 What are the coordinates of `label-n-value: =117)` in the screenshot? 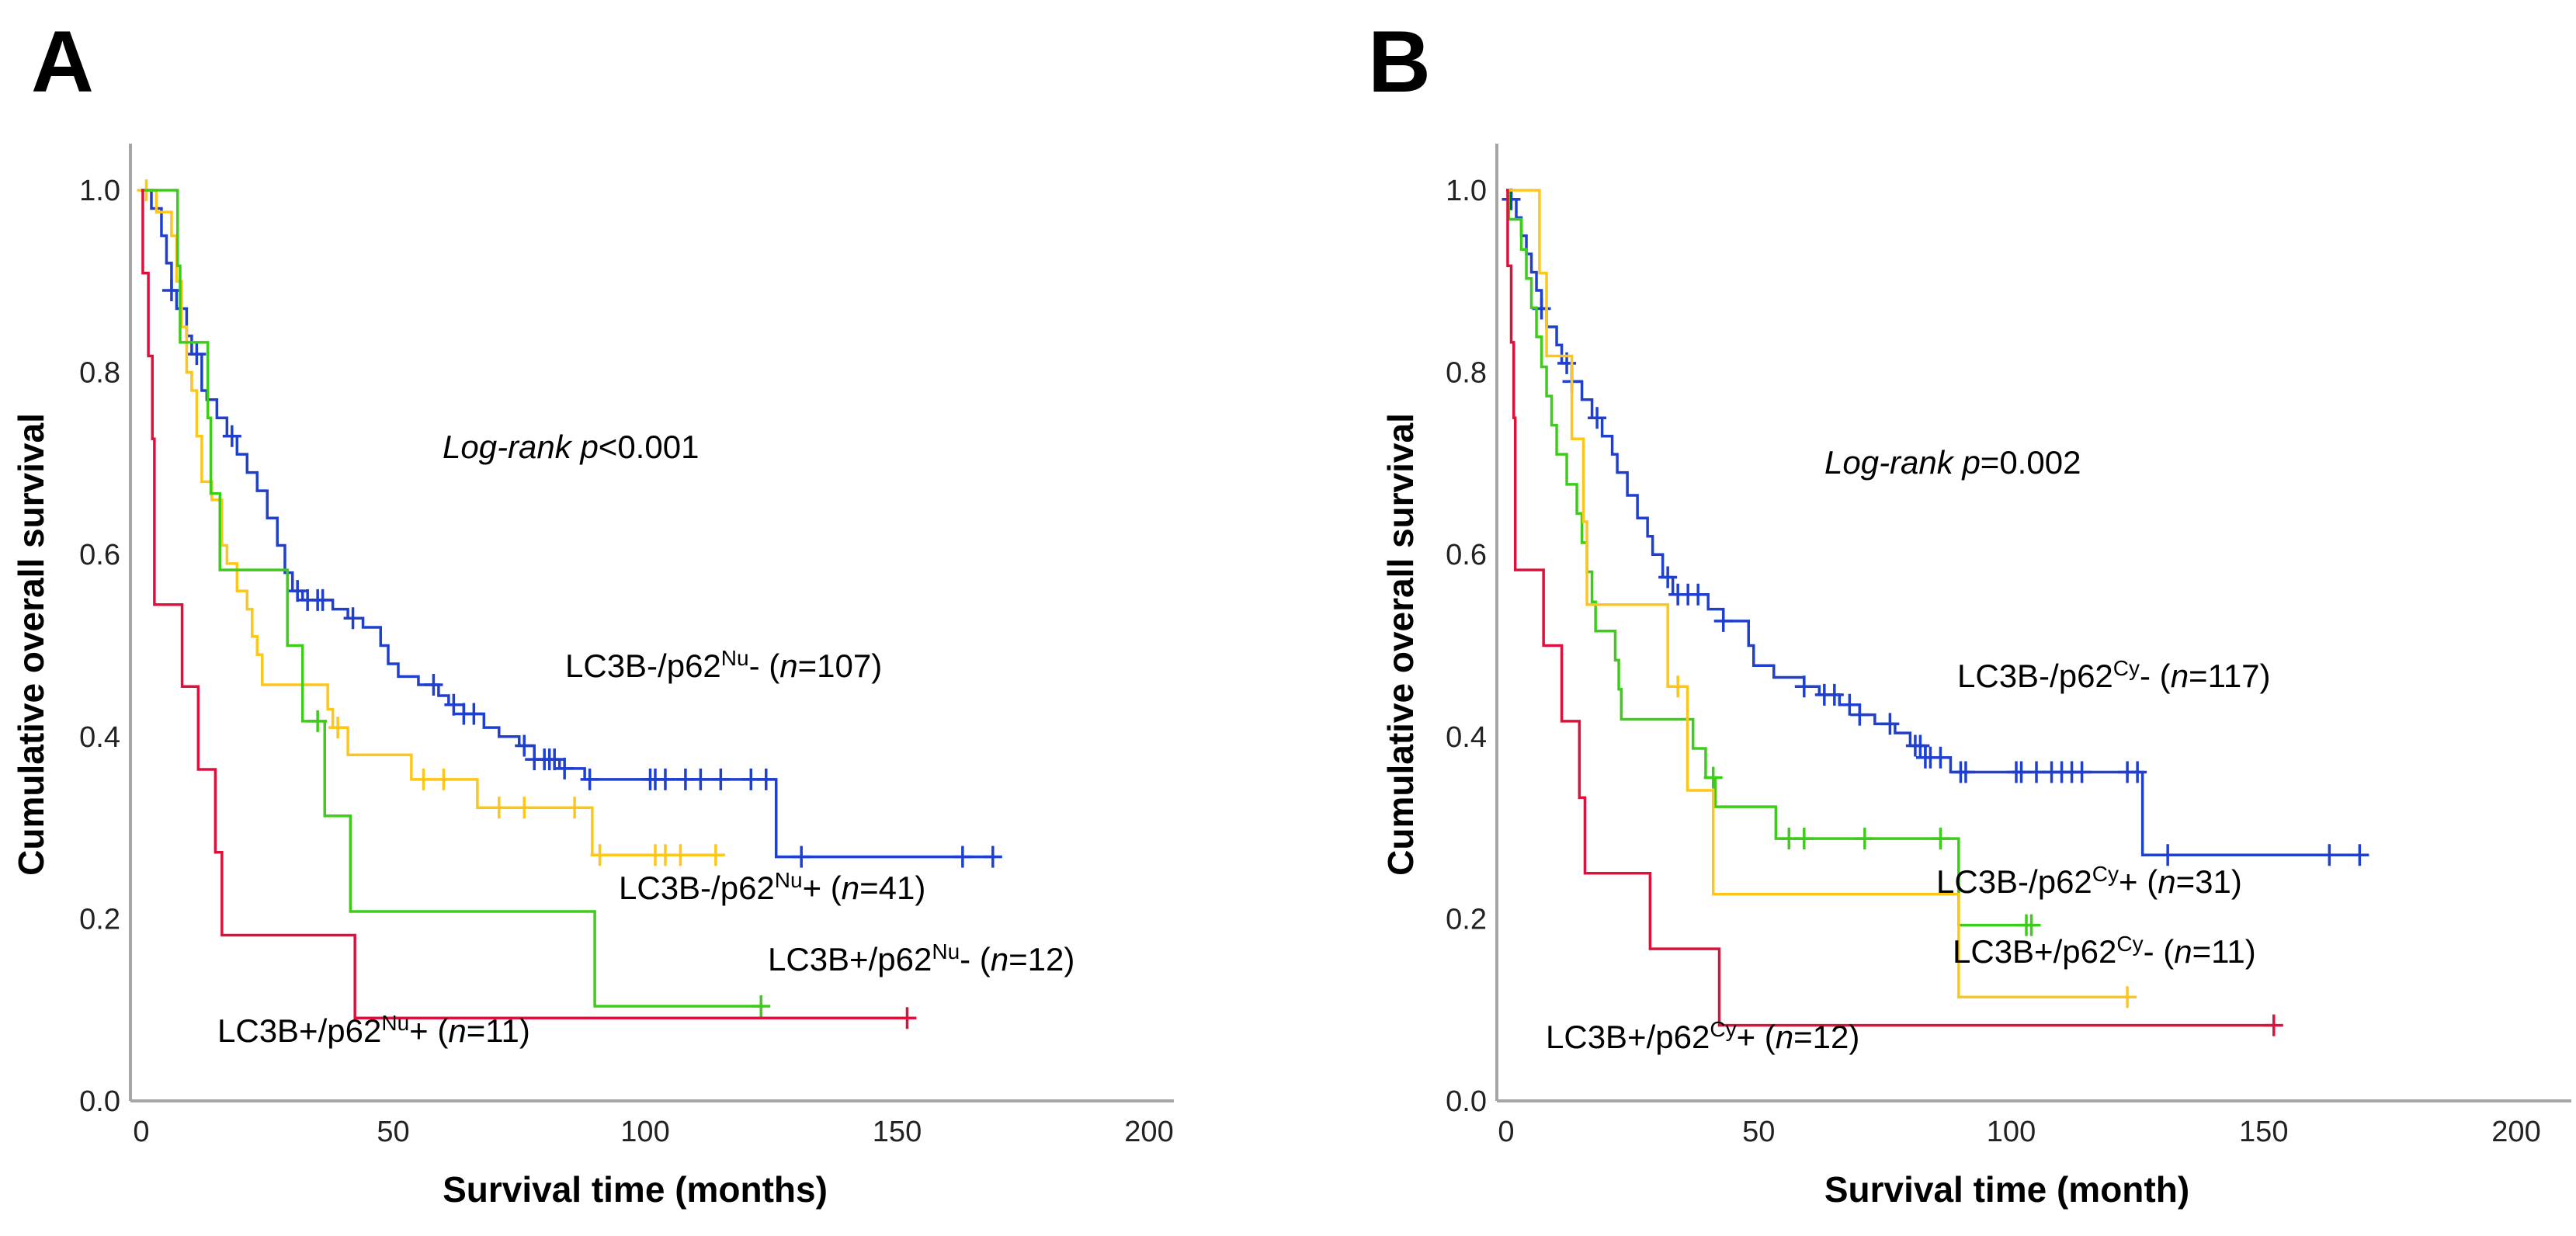 It's located at (2229, 676).